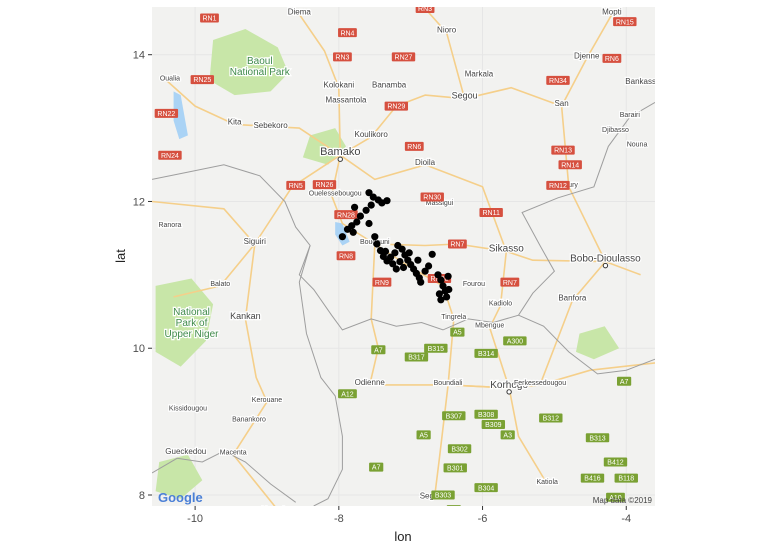  What do you see at coordinates (615, 130) in the screenshot?
I see `place-label: Djibasso` at bounding box center [615, 130].